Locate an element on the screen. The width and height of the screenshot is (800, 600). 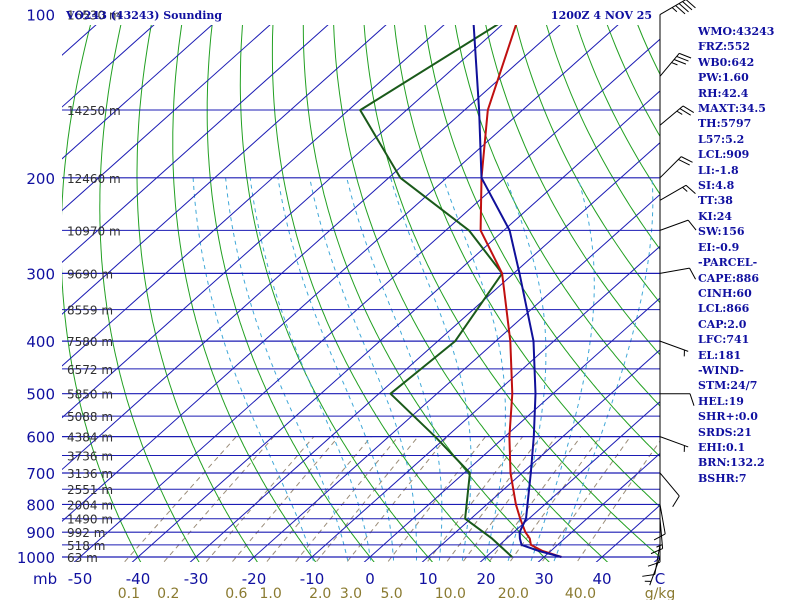
pressure-tick-label: 900 is located at coordinates (40, 533).